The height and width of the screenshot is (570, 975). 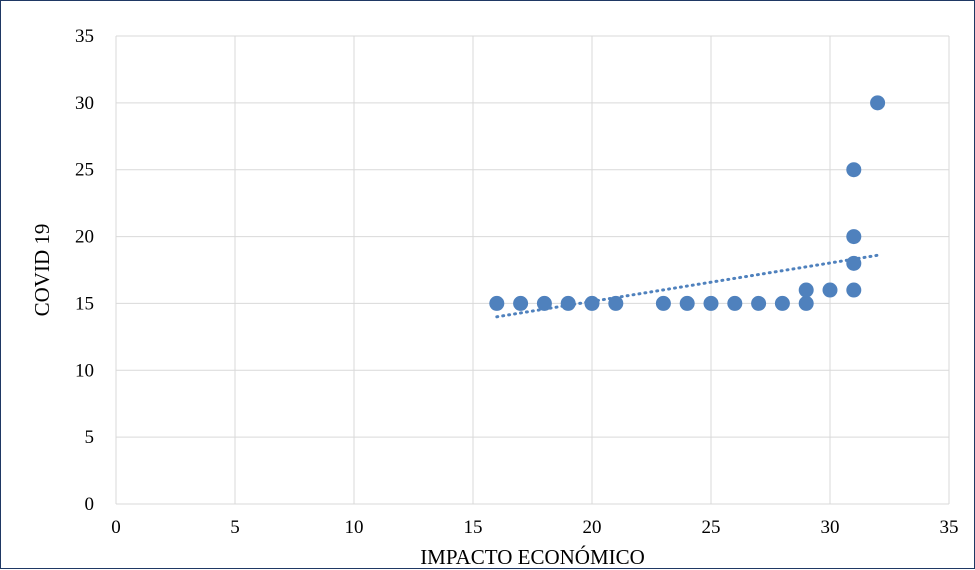 I want to click on x-tick-label-5: 5, so click(x=235, y=527).